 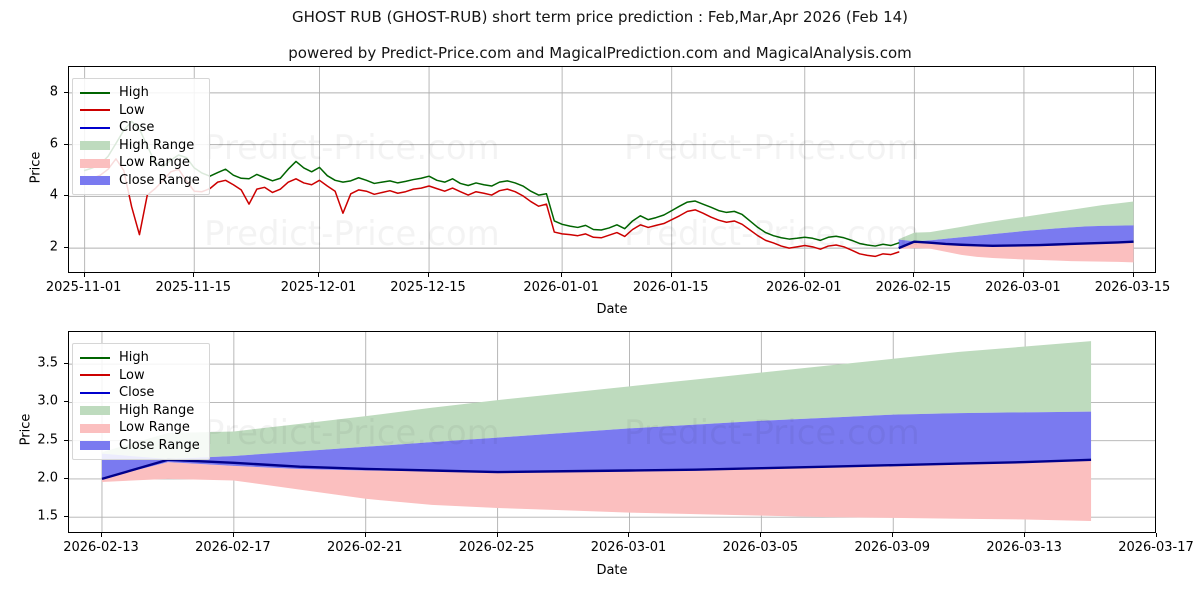 I want to click on legend-item-label: Low Range, so click(x=154, y=428).